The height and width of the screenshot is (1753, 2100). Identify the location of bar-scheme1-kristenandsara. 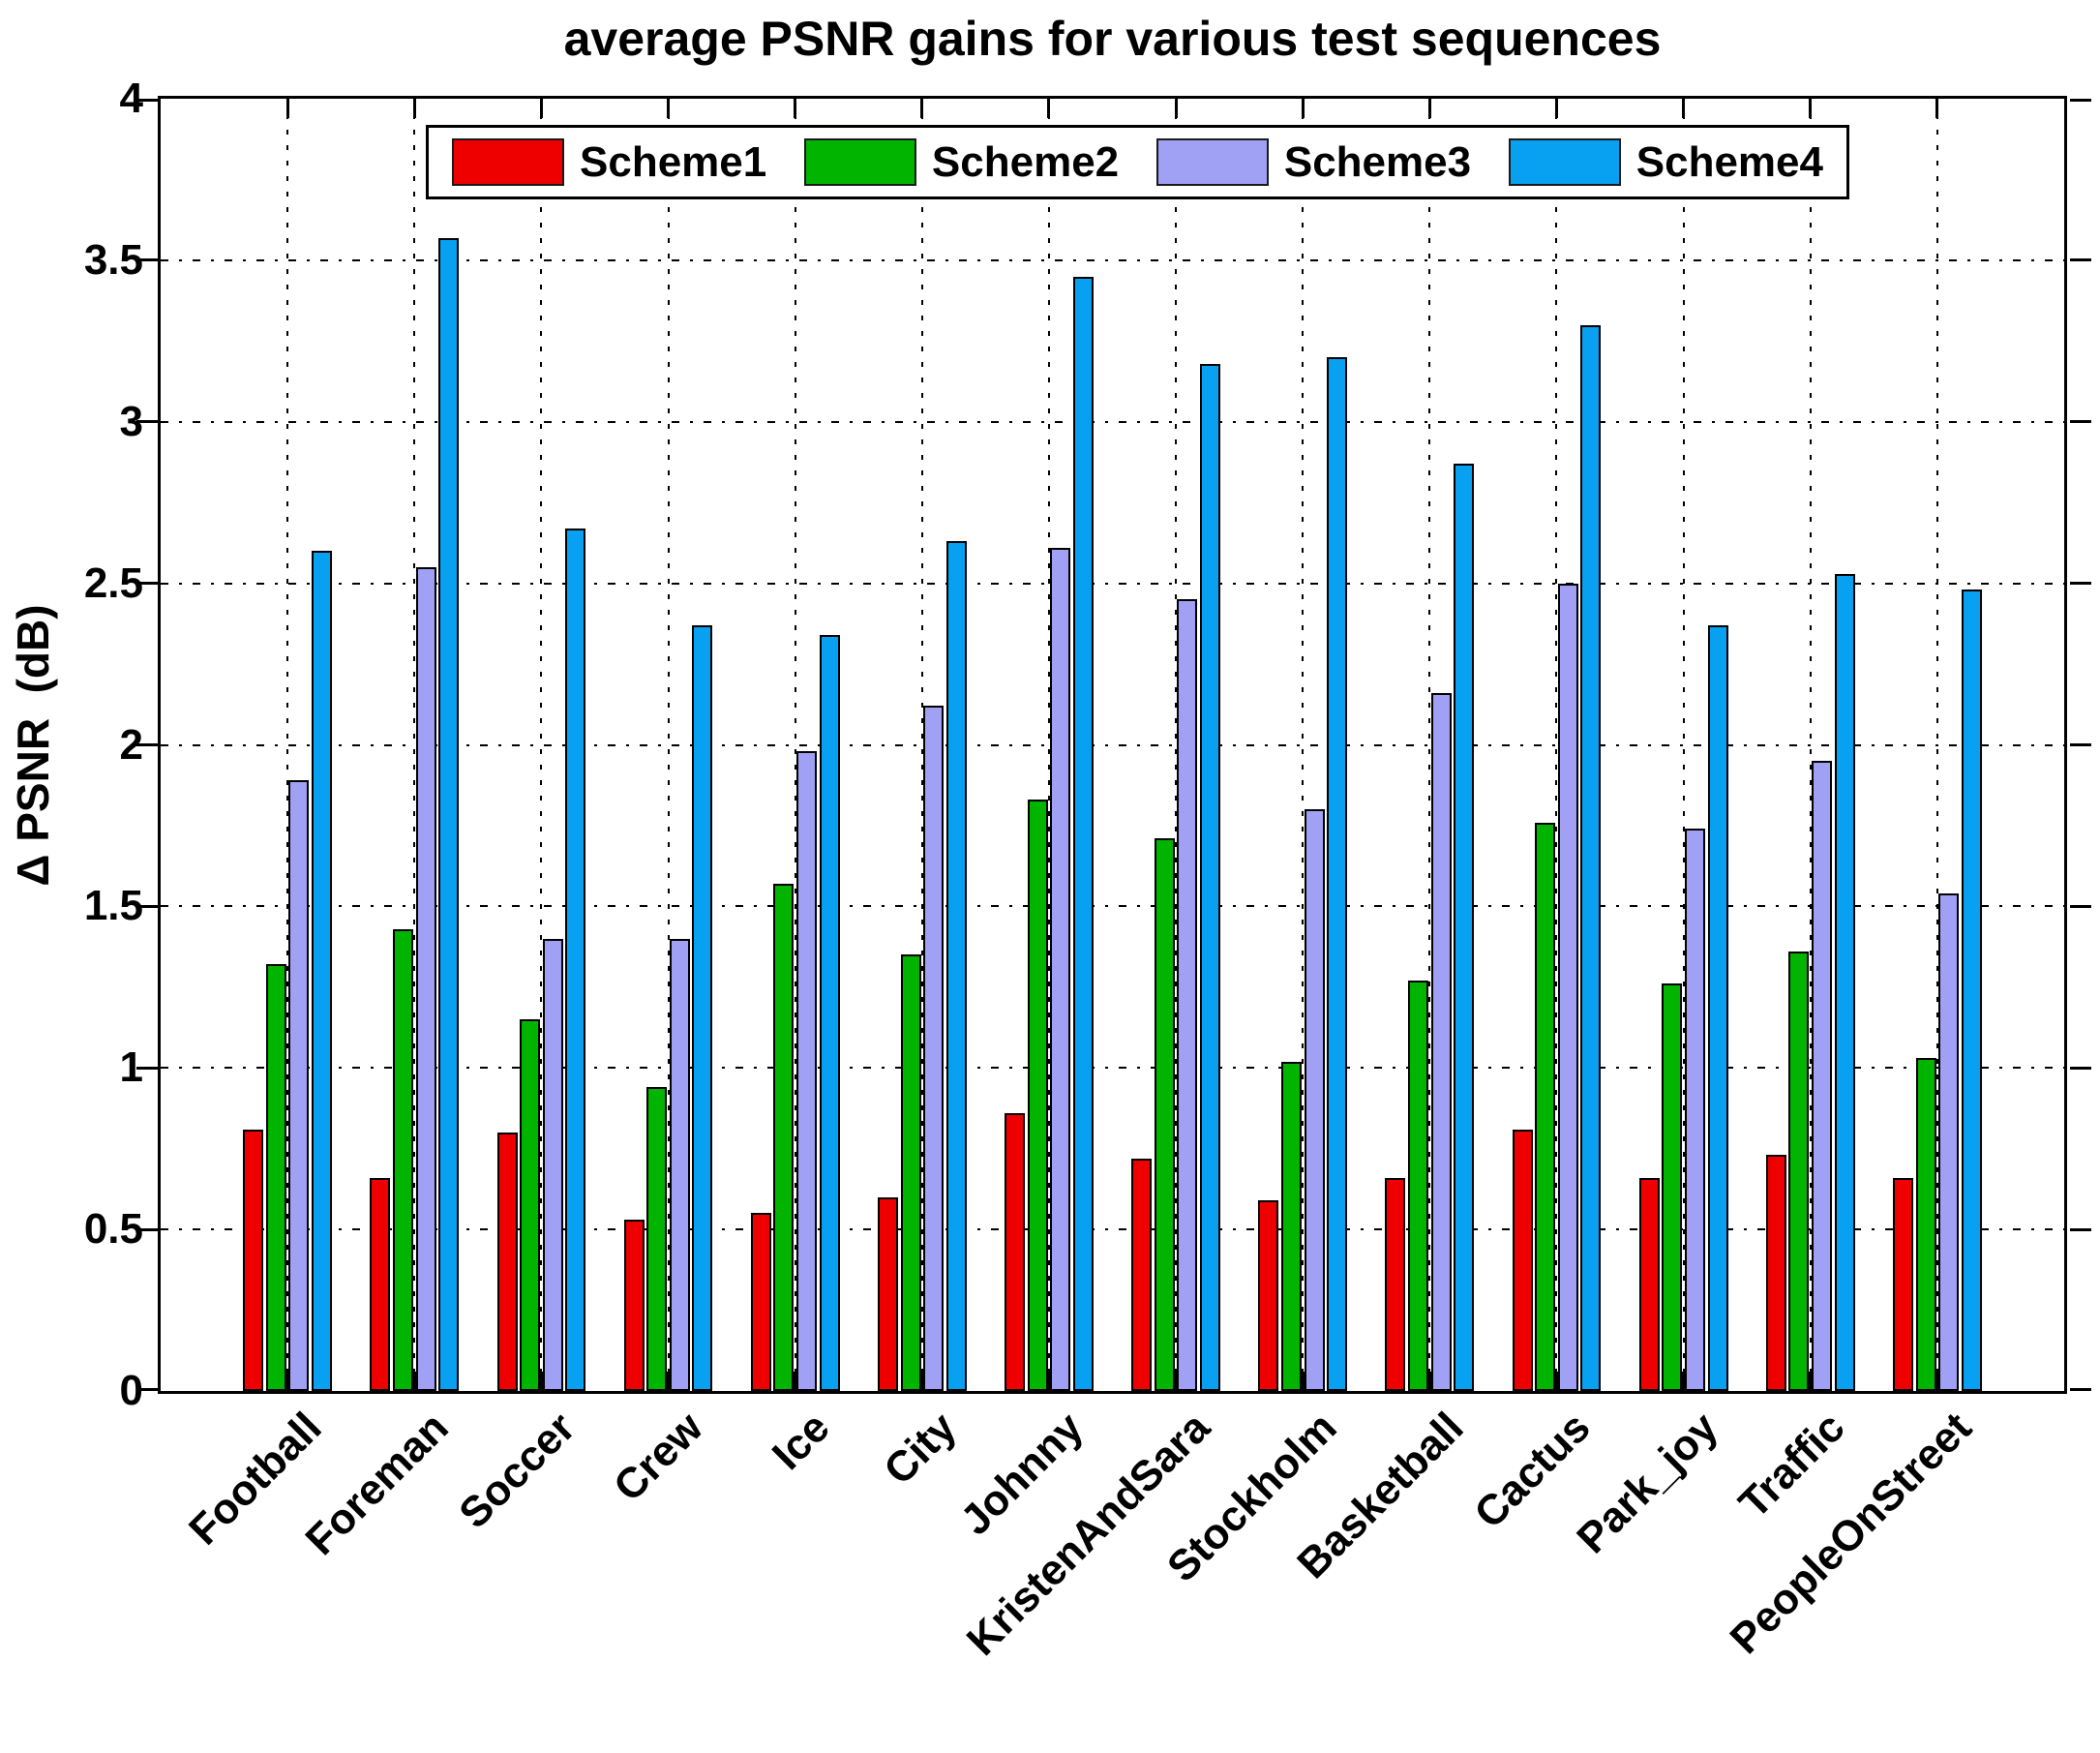
(1142, 1274).